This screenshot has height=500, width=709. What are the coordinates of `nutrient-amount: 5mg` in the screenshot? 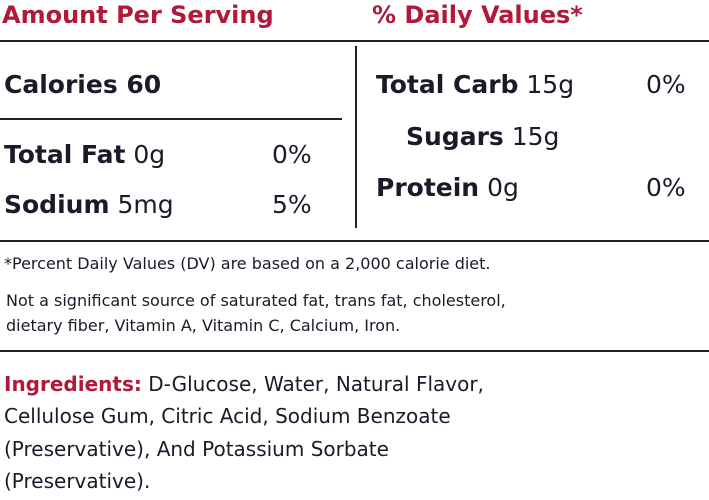 It's located at (145, 204).